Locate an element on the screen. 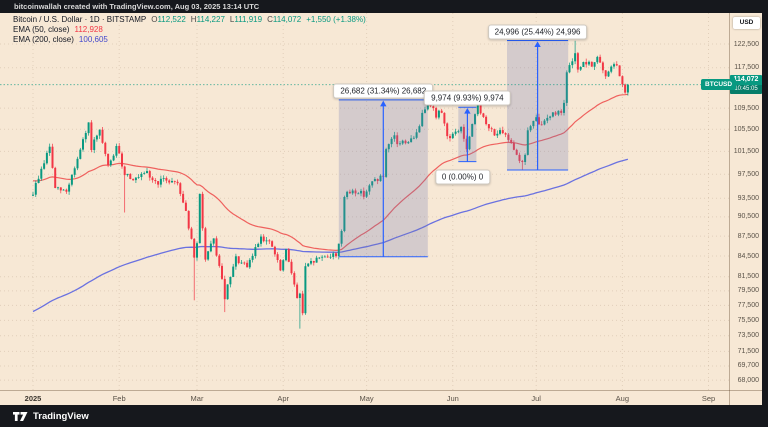 The height and width of the screenshot is (427, 768). price-tick: 84,500 is located at coordinates (748, 256).